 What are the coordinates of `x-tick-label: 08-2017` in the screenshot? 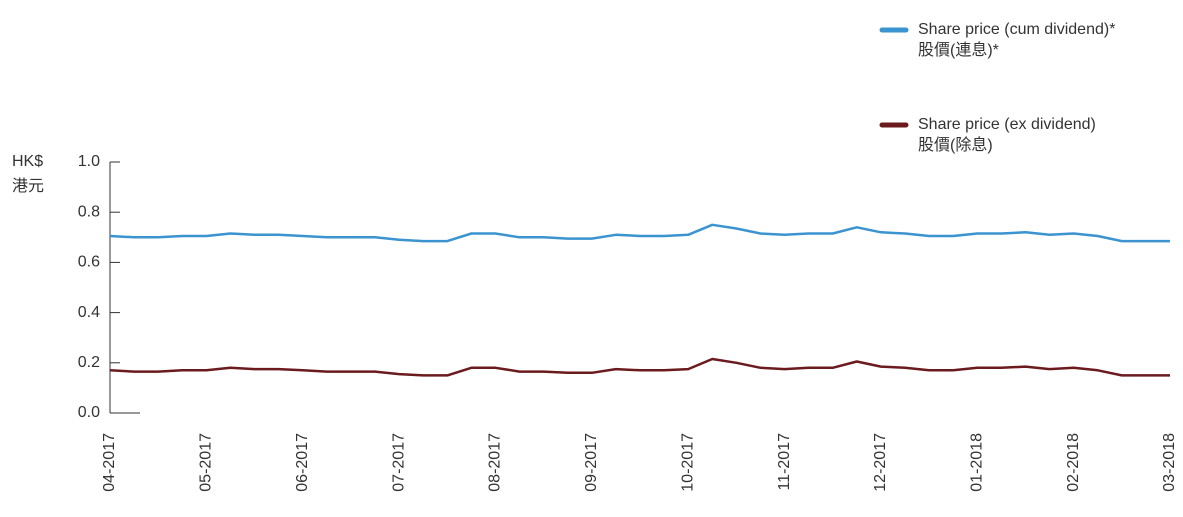 It's located at (495, 462).